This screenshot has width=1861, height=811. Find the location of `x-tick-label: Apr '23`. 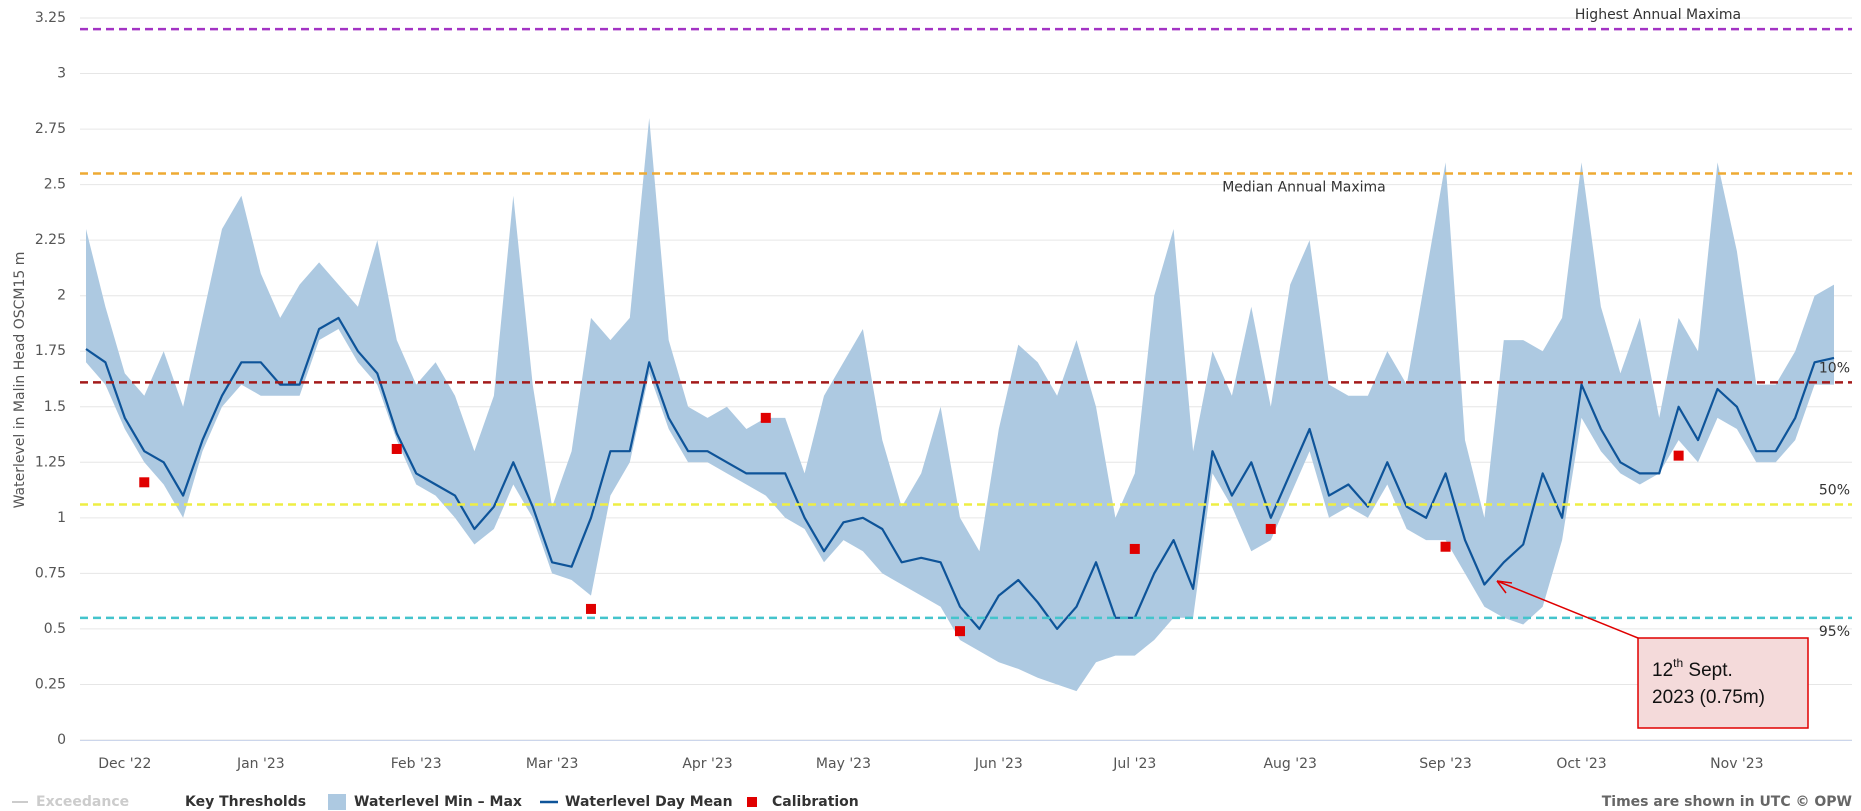

x-tick-label: Apr '23 is located at coordinates (707, 764).